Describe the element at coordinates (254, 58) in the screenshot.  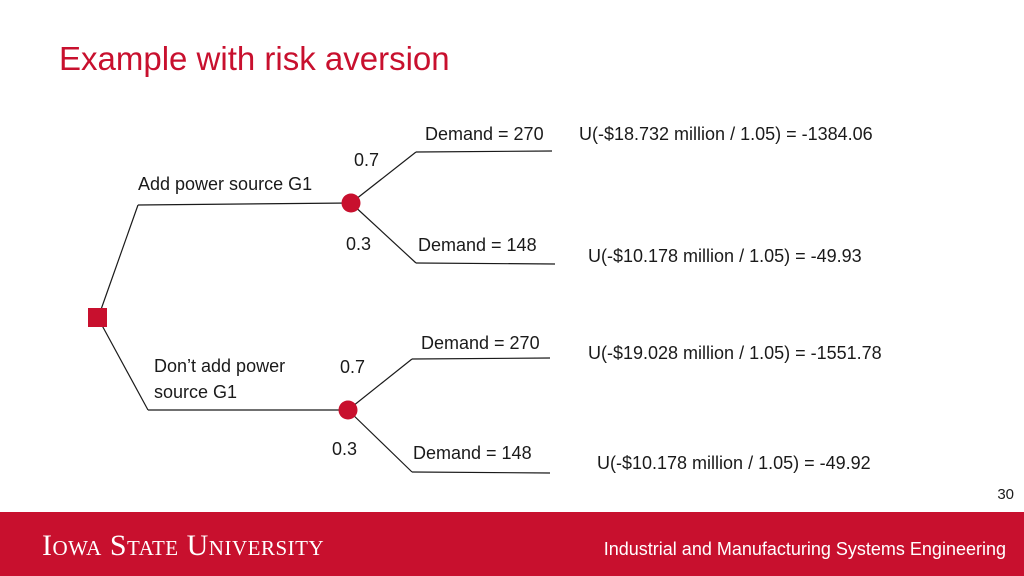
I see `page-title: Example with risk aversion` at that location.